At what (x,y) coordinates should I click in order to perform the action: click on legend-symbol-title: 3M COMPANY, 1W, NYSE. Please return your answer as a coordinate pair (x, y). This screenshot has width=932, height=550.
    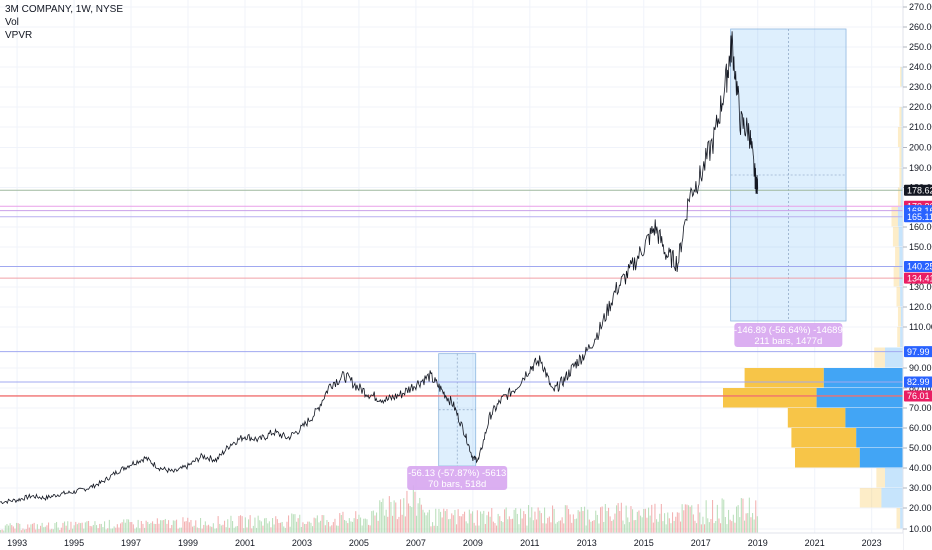
    Looking at the image, I should click on (64, 9).